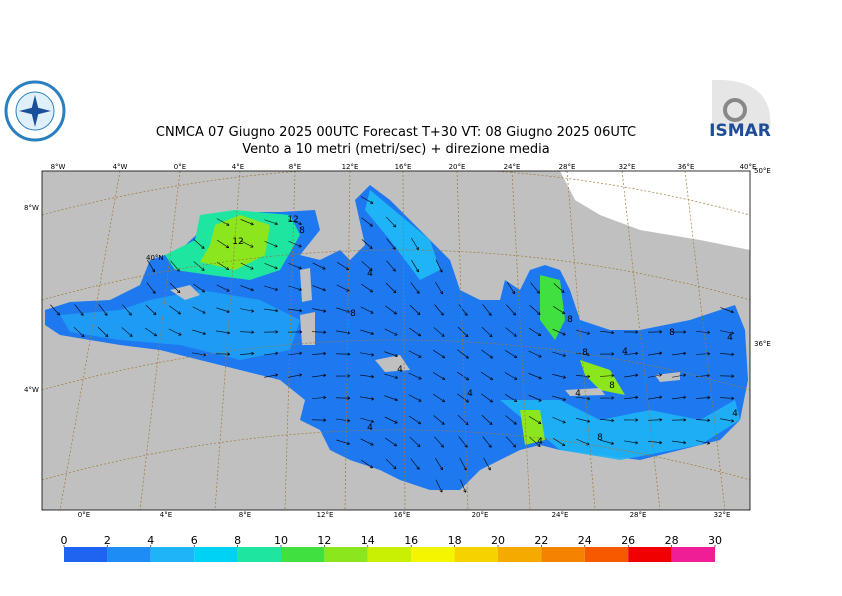  What do you see at coordinates (612, 386) in the screenshot?
I see `contour-label: 8` at bounding box center [612, 386].